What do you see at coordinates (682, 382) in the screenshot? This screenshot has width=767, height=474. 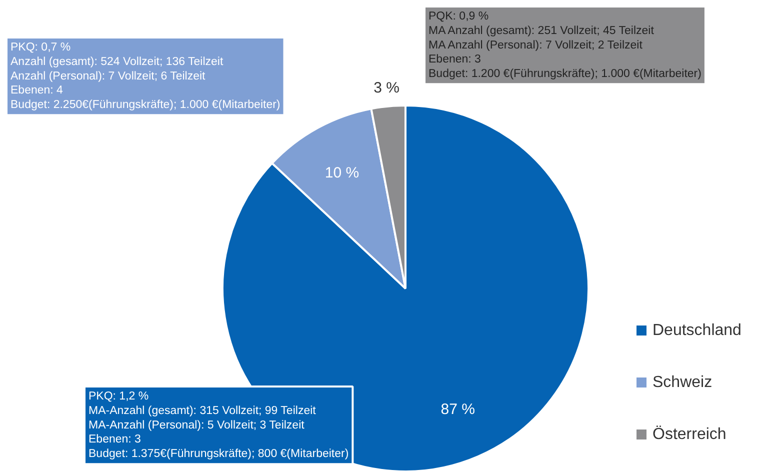 I see `legend-label: Schweiz` at bounding box center [682, 382].